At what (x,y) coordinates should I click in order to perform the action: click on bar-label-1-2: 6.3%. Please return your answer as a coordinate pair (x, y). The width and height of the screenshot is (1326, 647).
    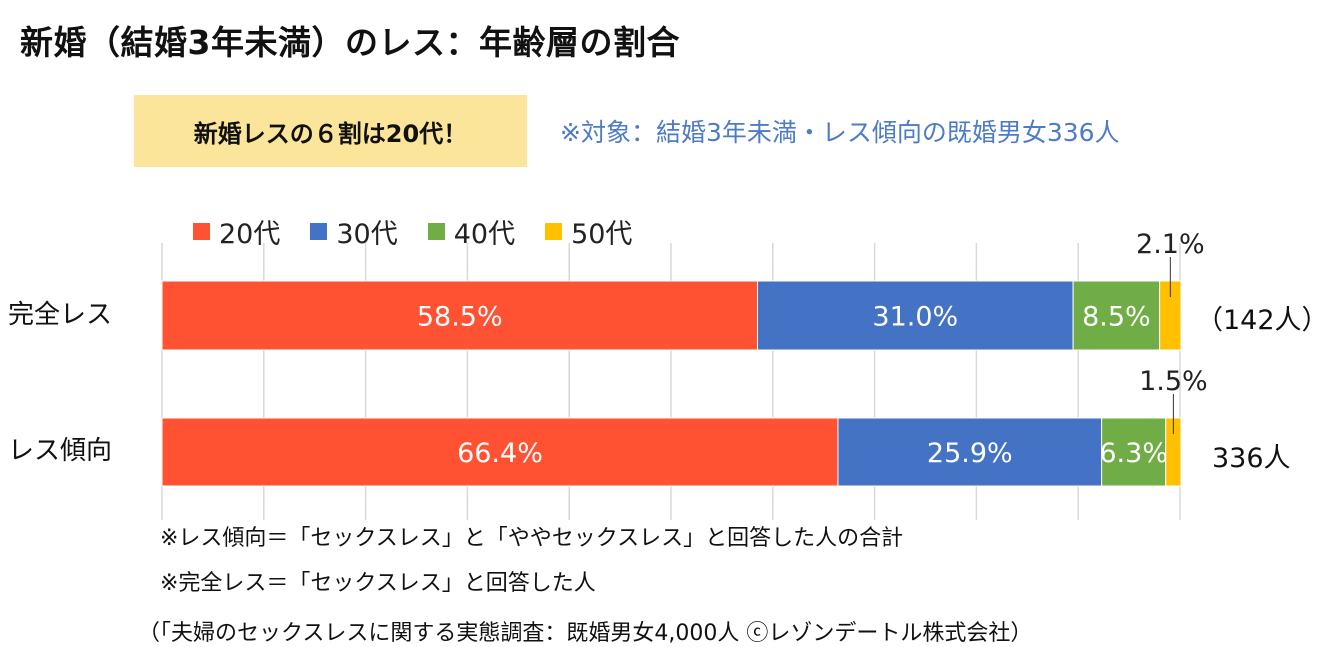
    Looking at the image, I should click on (1133, 453).